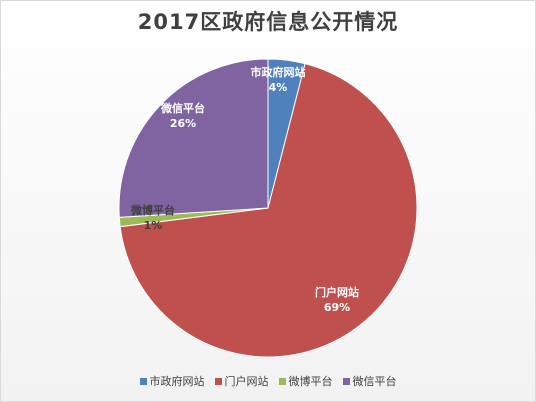 This screenshot has height=402, width=536. Describe the element at coordinates (374, 381) in the screenshot. I see `legend-label: 微信平台` at that location.